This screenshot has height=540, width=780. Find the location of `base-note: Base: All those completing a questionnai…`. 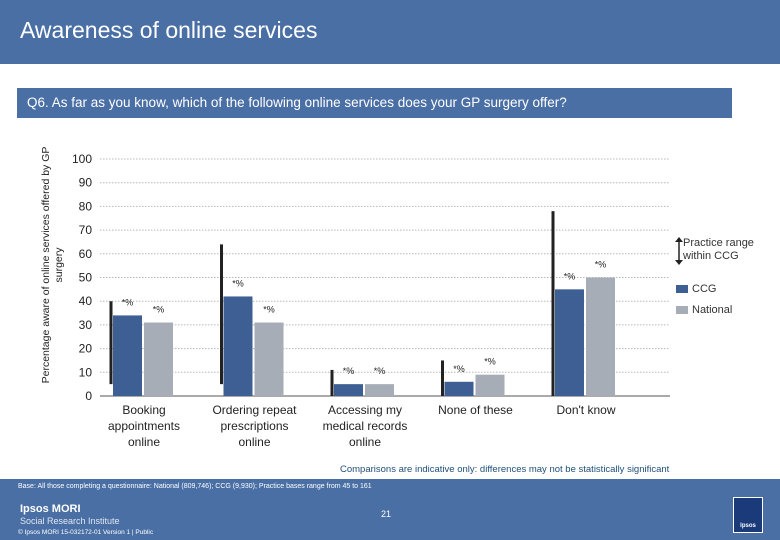

base-note: Base: All those completing a questionnai… is located at coordinates (195, 486).